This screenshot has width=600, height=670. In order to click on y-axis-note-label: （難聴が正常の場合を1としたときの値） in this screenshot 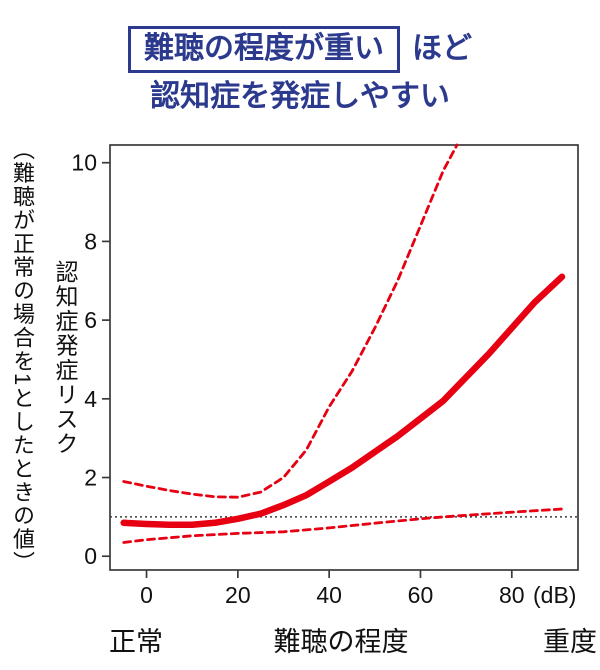, I will do `click(22, 356)`.